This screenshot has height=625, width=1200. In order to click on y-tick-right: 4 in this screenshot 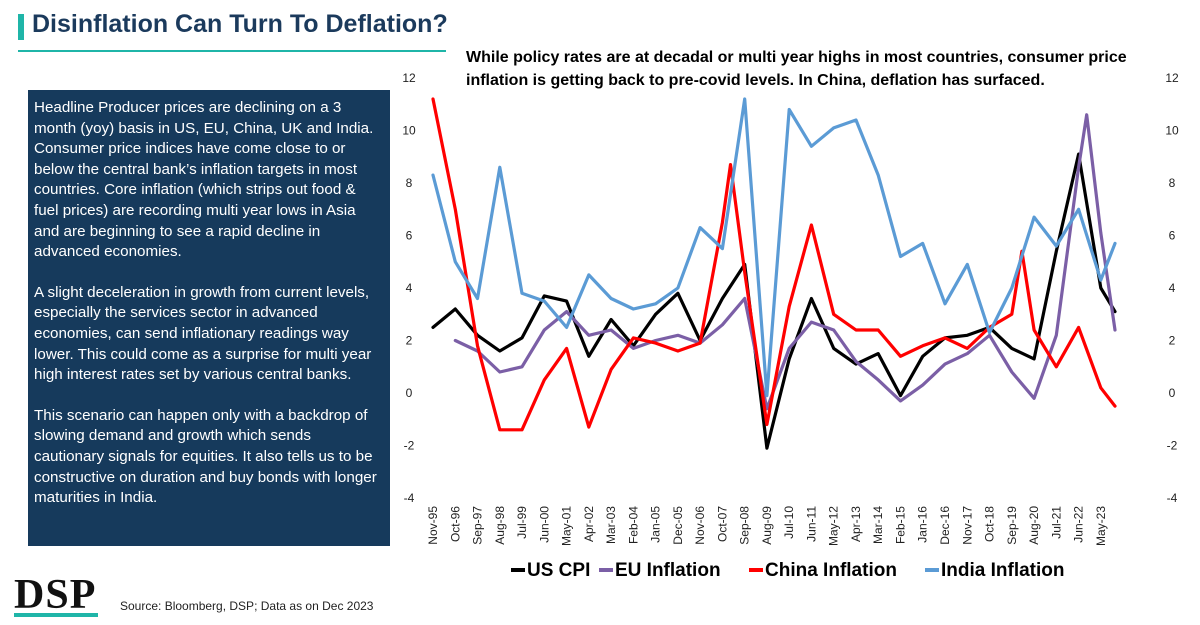, I will do `click(1172, 288)`.